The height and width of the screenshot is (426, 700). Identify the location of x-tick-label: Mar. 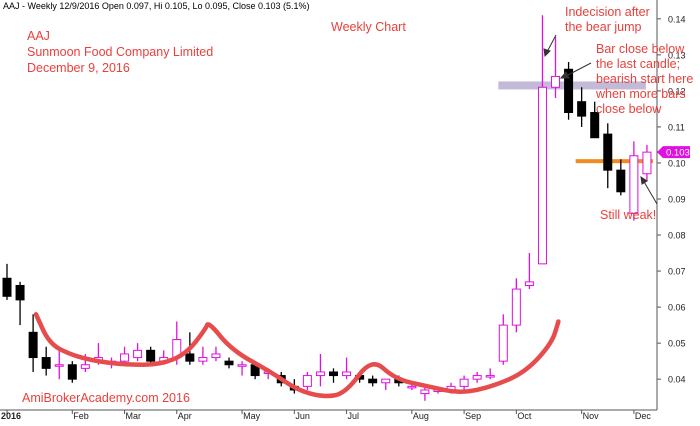
(134, 416).